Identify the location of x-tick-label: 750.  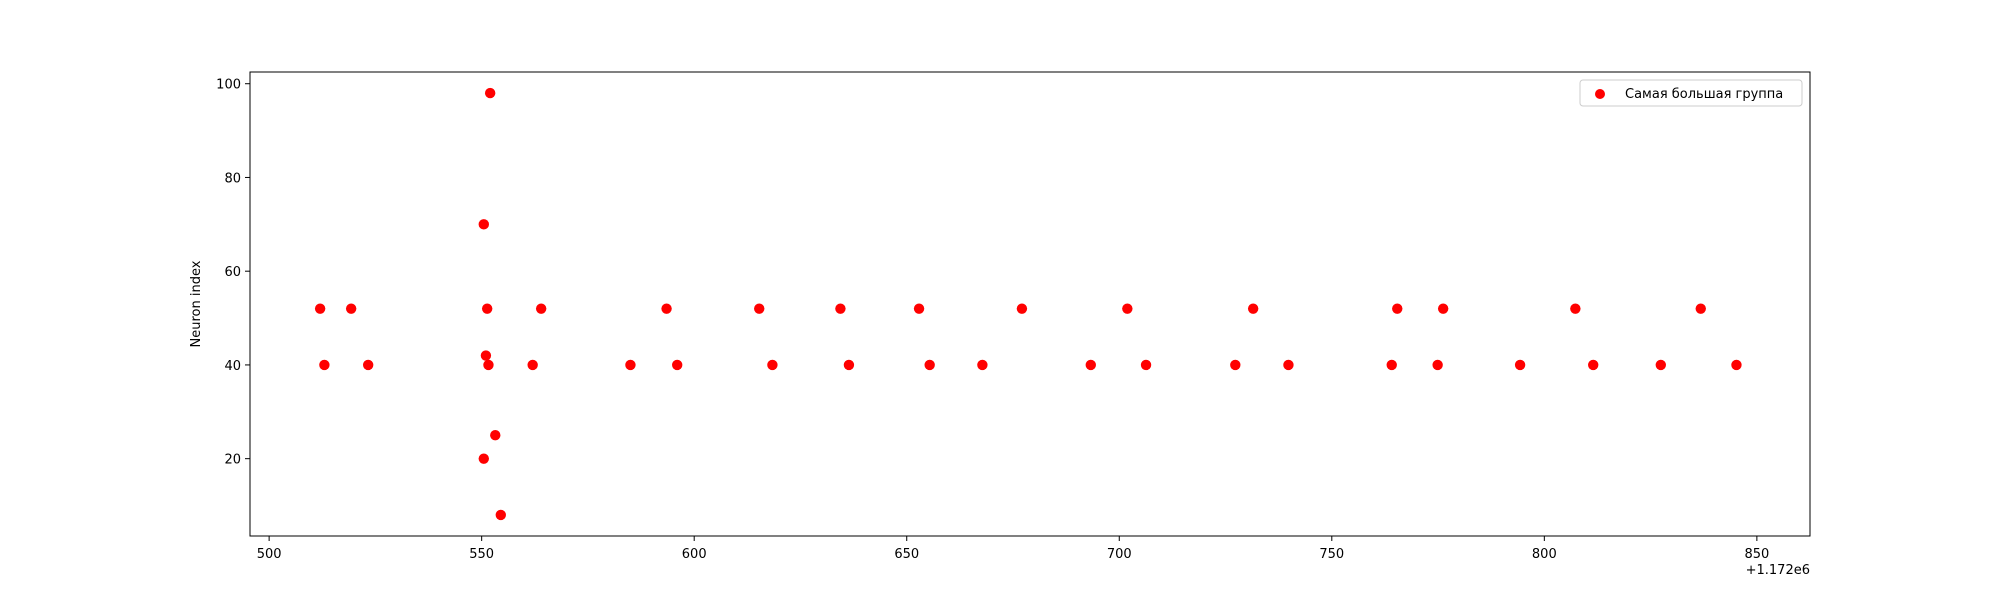
(1331, 554).